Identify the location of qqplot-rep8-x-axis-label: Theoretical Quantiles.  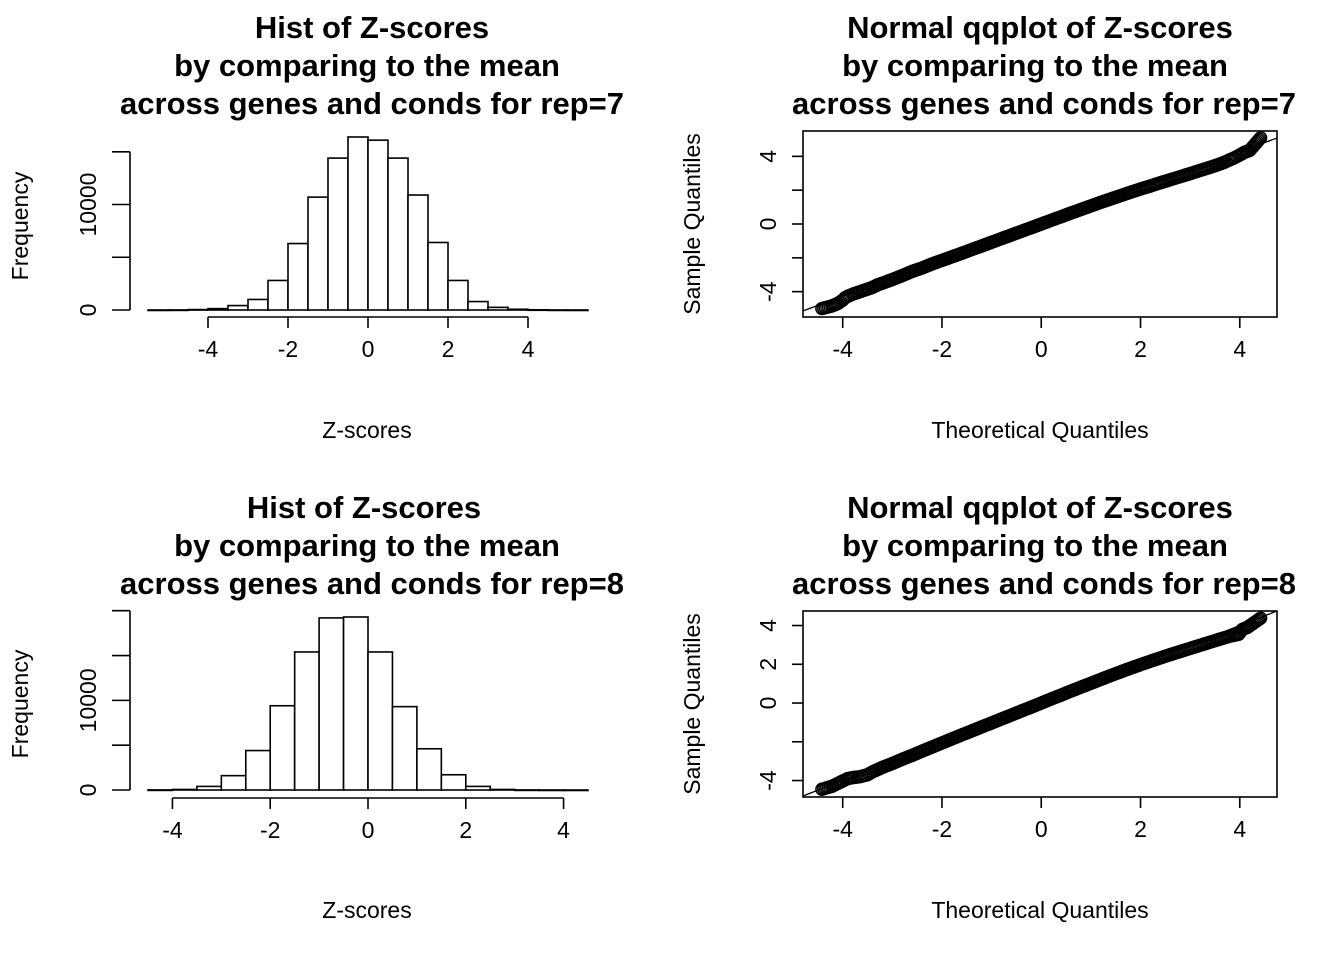
(1039, 910).